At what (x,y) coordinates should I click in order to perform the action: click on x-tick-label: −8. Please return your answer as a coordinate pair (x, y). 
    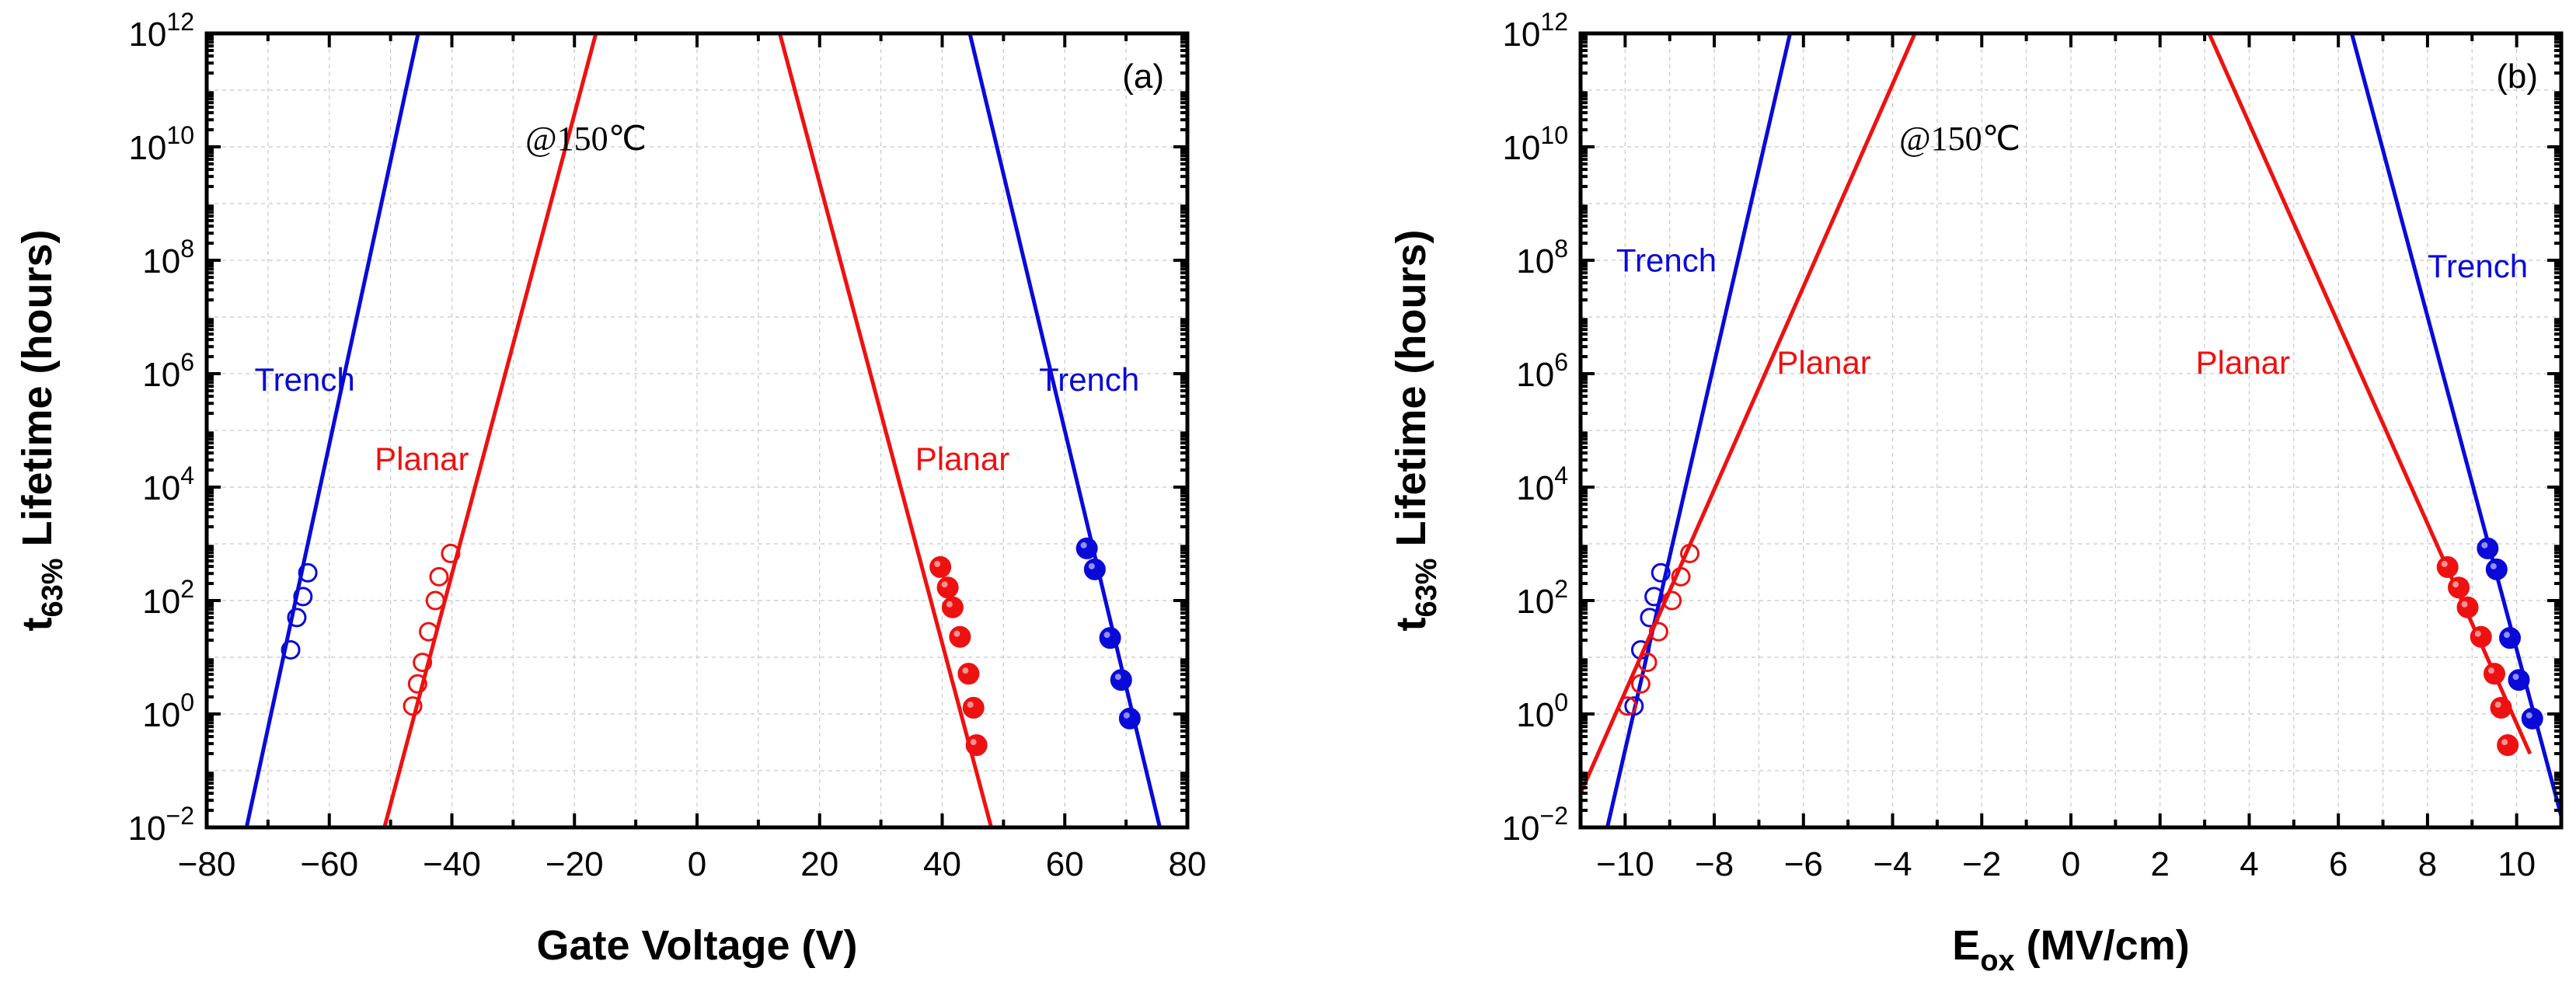
    Looking at the image, I should click on (1714, 864).